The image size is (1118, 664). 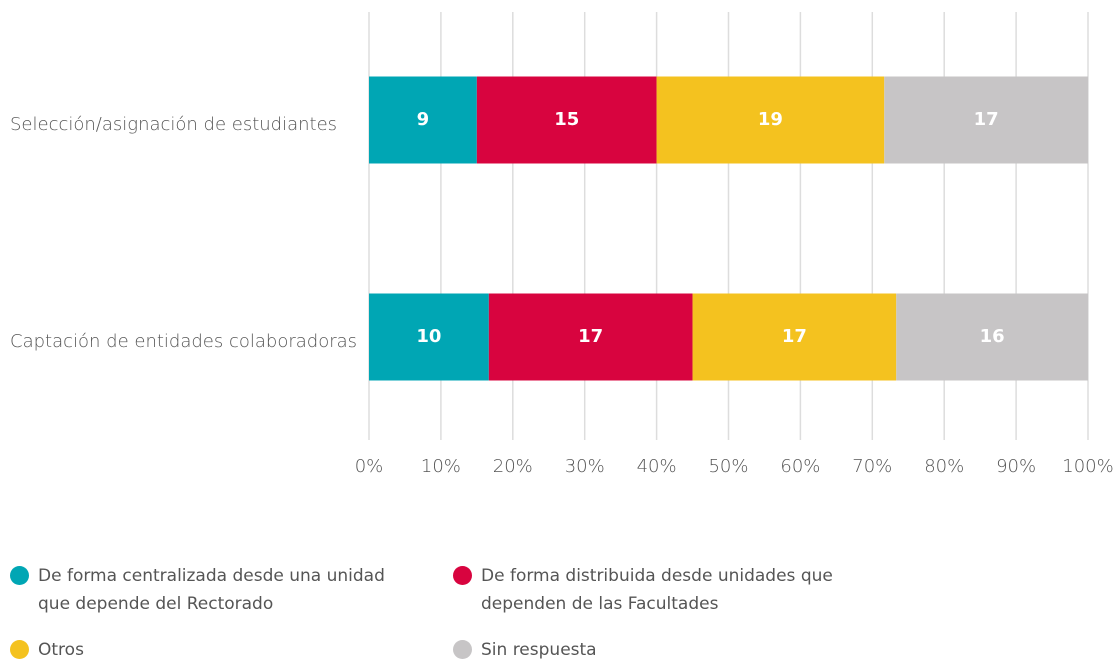 What do you see at coordinates (513, 466) in the screenshot?
I see `x-tick-label: 20%` at bounding box center [513, 466].